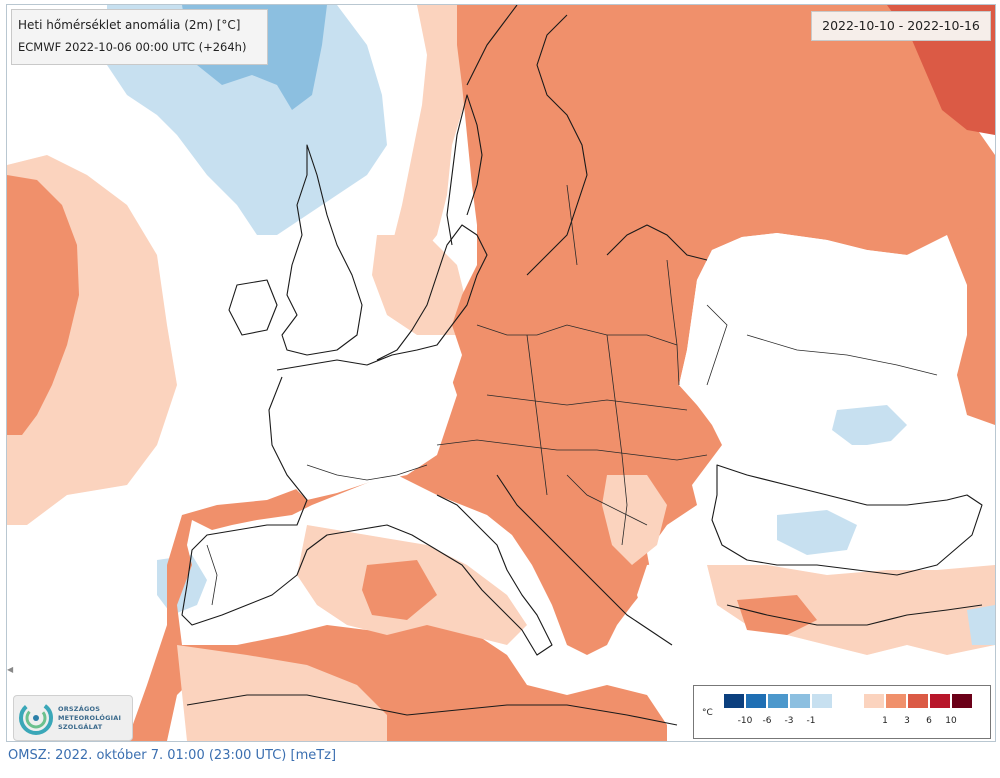  I want to click on legend-tick: -1, so click(811, 721).